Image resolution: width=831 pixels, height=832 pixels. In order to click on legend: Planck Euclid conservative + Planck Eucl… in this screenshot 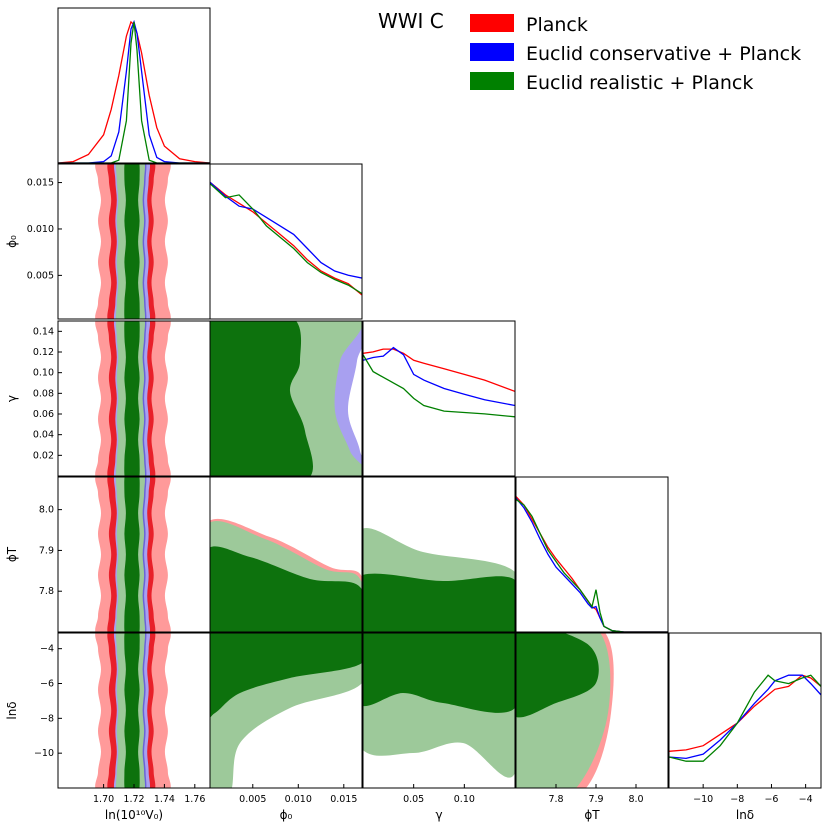, I will do `click(635, 54)`.